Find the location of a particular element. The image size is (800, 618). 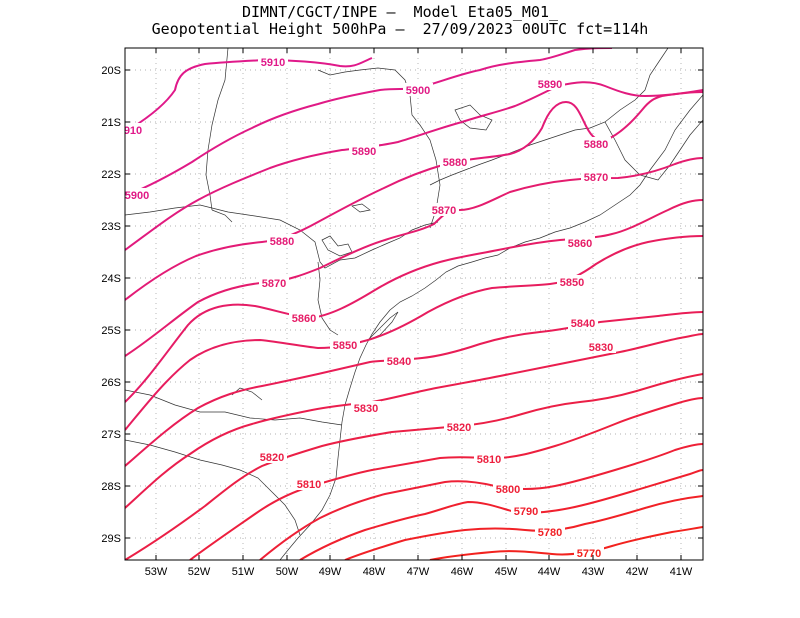

contour-label-5910: 5910 is located at coordinates (273, 63).